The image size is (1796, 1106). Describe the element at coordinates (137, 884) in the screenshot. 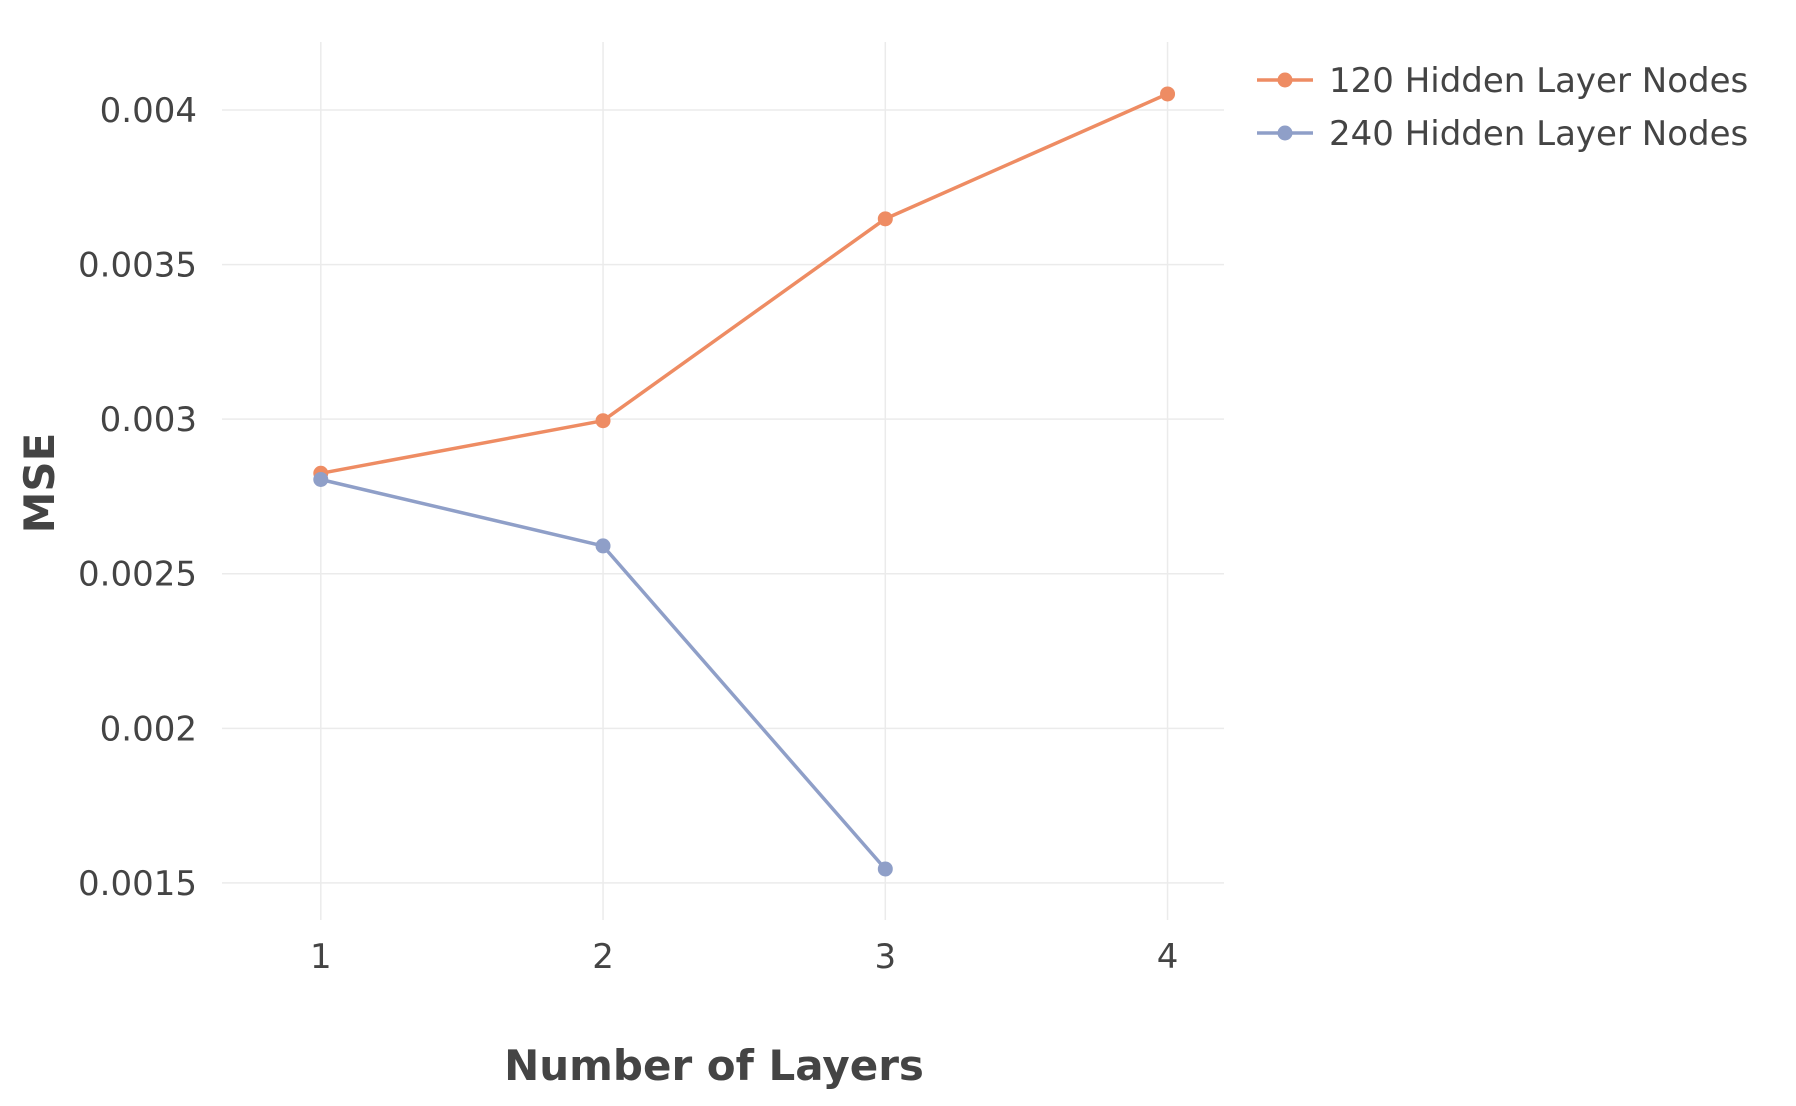

I see `y-tick-label: 0.0015` at that location.